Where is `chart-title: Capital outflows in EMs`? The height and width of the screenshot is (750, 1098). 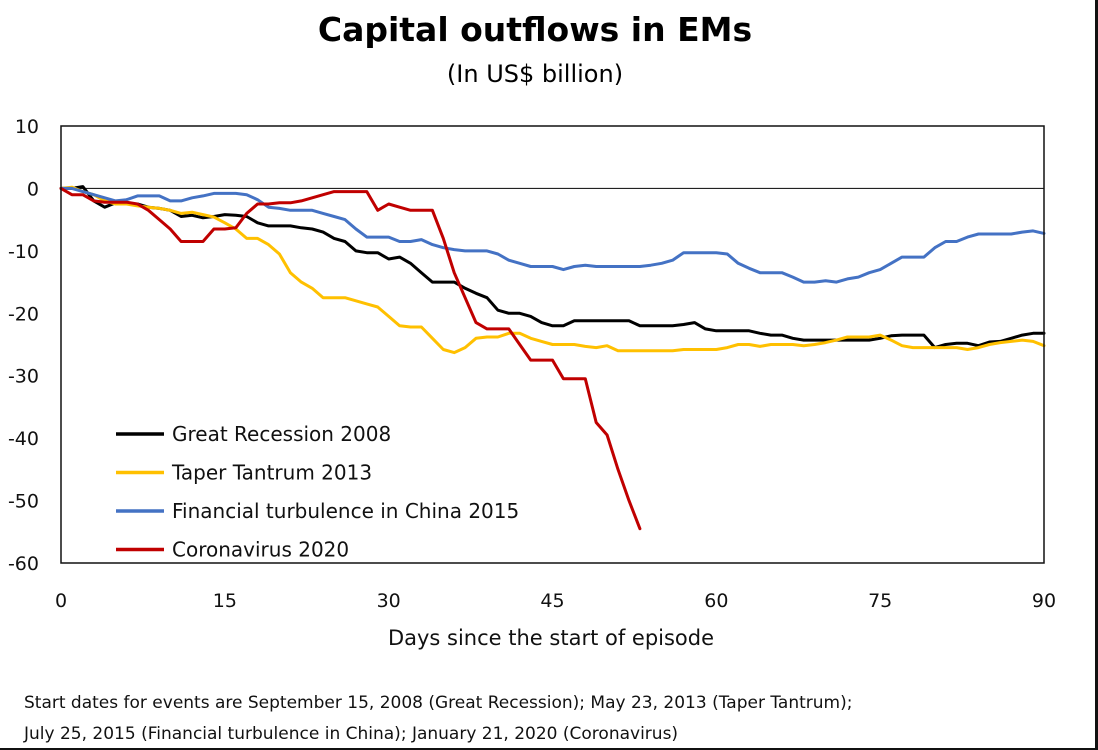 chart-title: Capital outflows in EMs is located at coordinates (535, 29).